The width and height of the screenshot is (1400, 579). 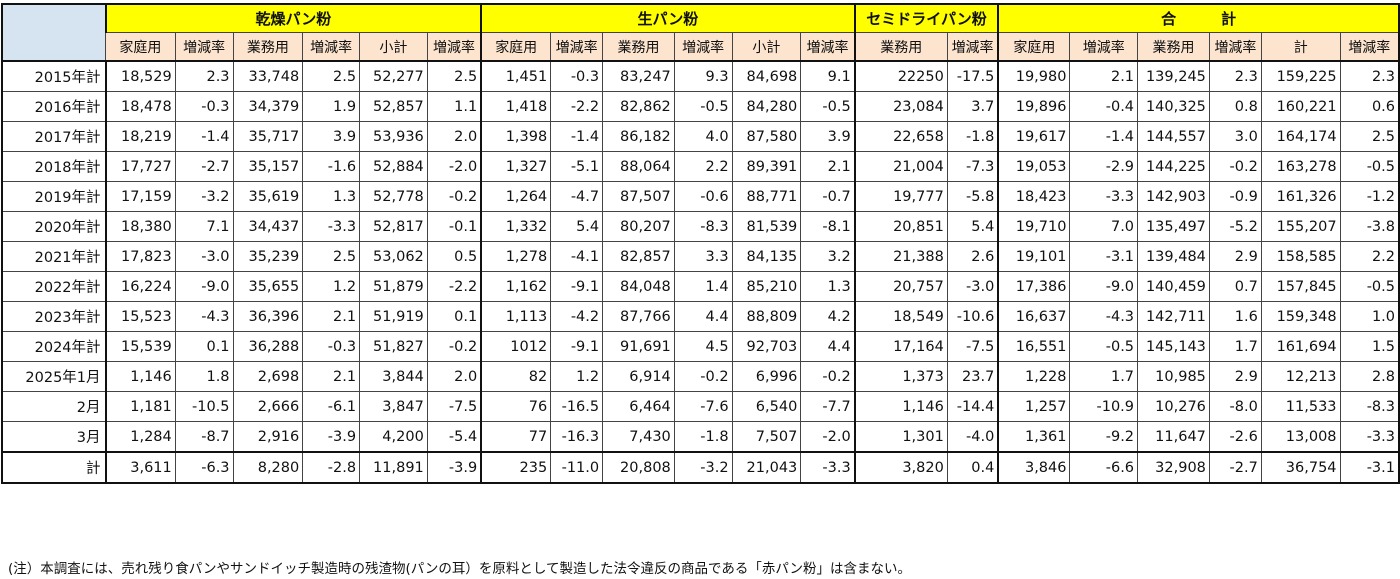 What do you see at coordinates (393, 166) in the screenshot?
I see `table-cell: 52,884` at bounding box center [393, 166].